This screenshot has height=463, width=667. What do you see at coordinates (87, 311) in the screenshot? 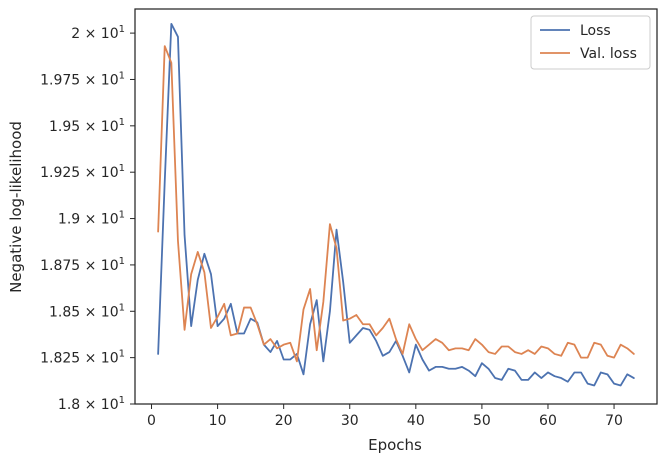
I see `y-tick-label: 1.85 × 10¹` at bounding box center [87, 311].